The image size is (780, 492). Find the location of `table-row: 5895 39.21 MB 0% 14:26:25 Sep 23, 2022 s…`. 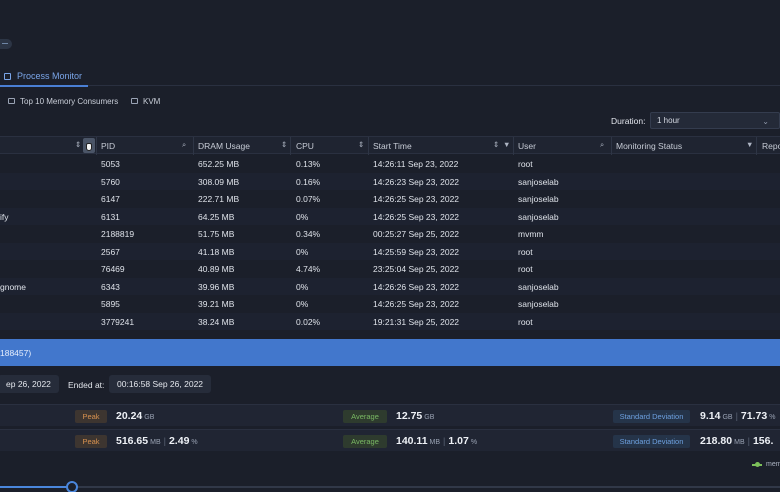

table-row: 5895 39.21 MB 0% 14:26:25 Sep 23, 2022 s… is located at coordinates (390, 304).